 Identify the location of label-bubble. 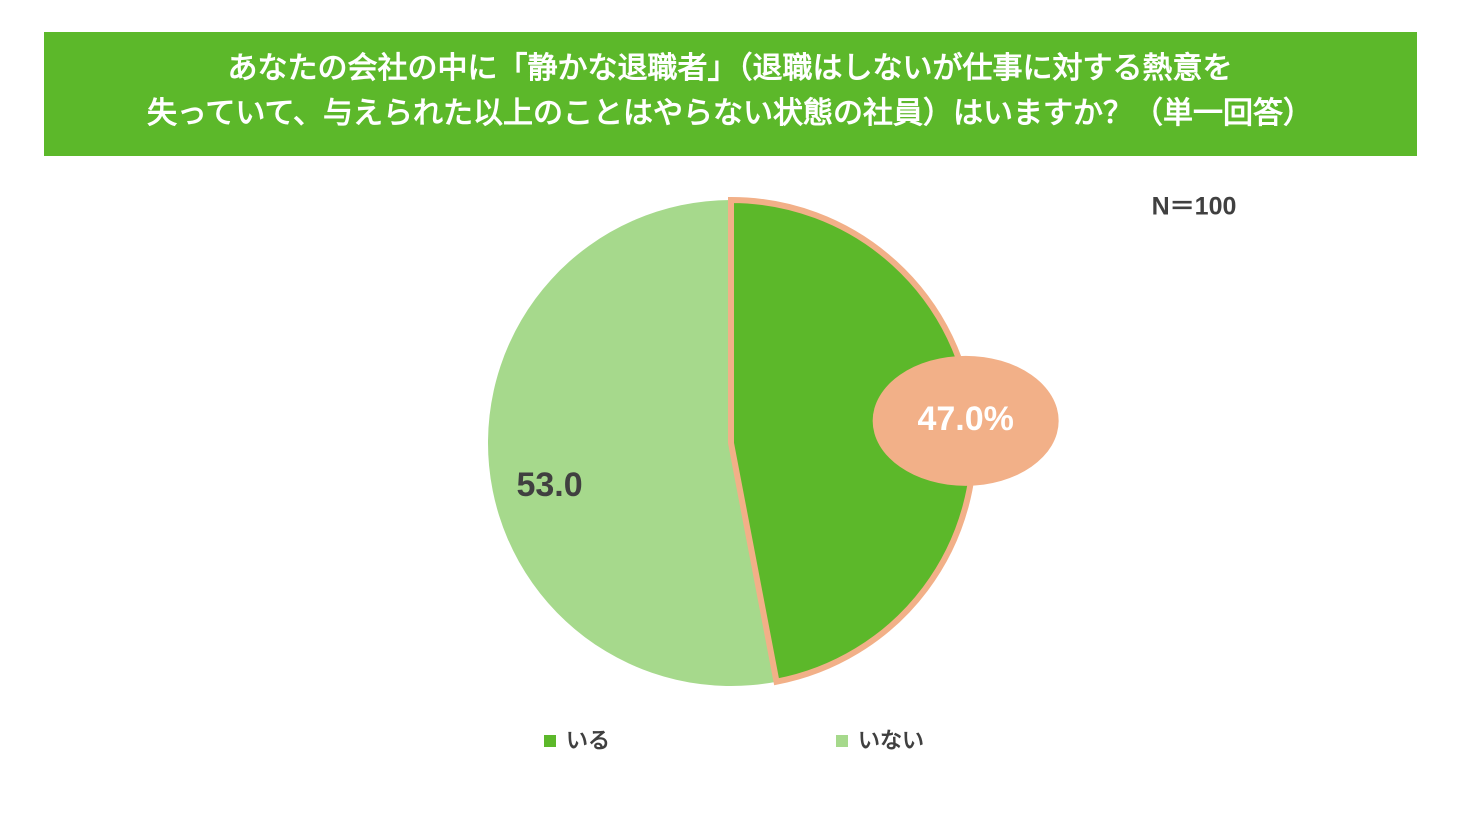
(965, 420).